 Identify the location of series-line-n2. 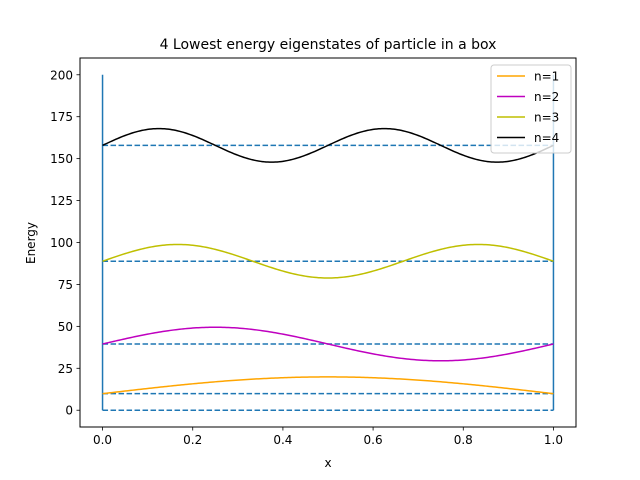
(328, 344).